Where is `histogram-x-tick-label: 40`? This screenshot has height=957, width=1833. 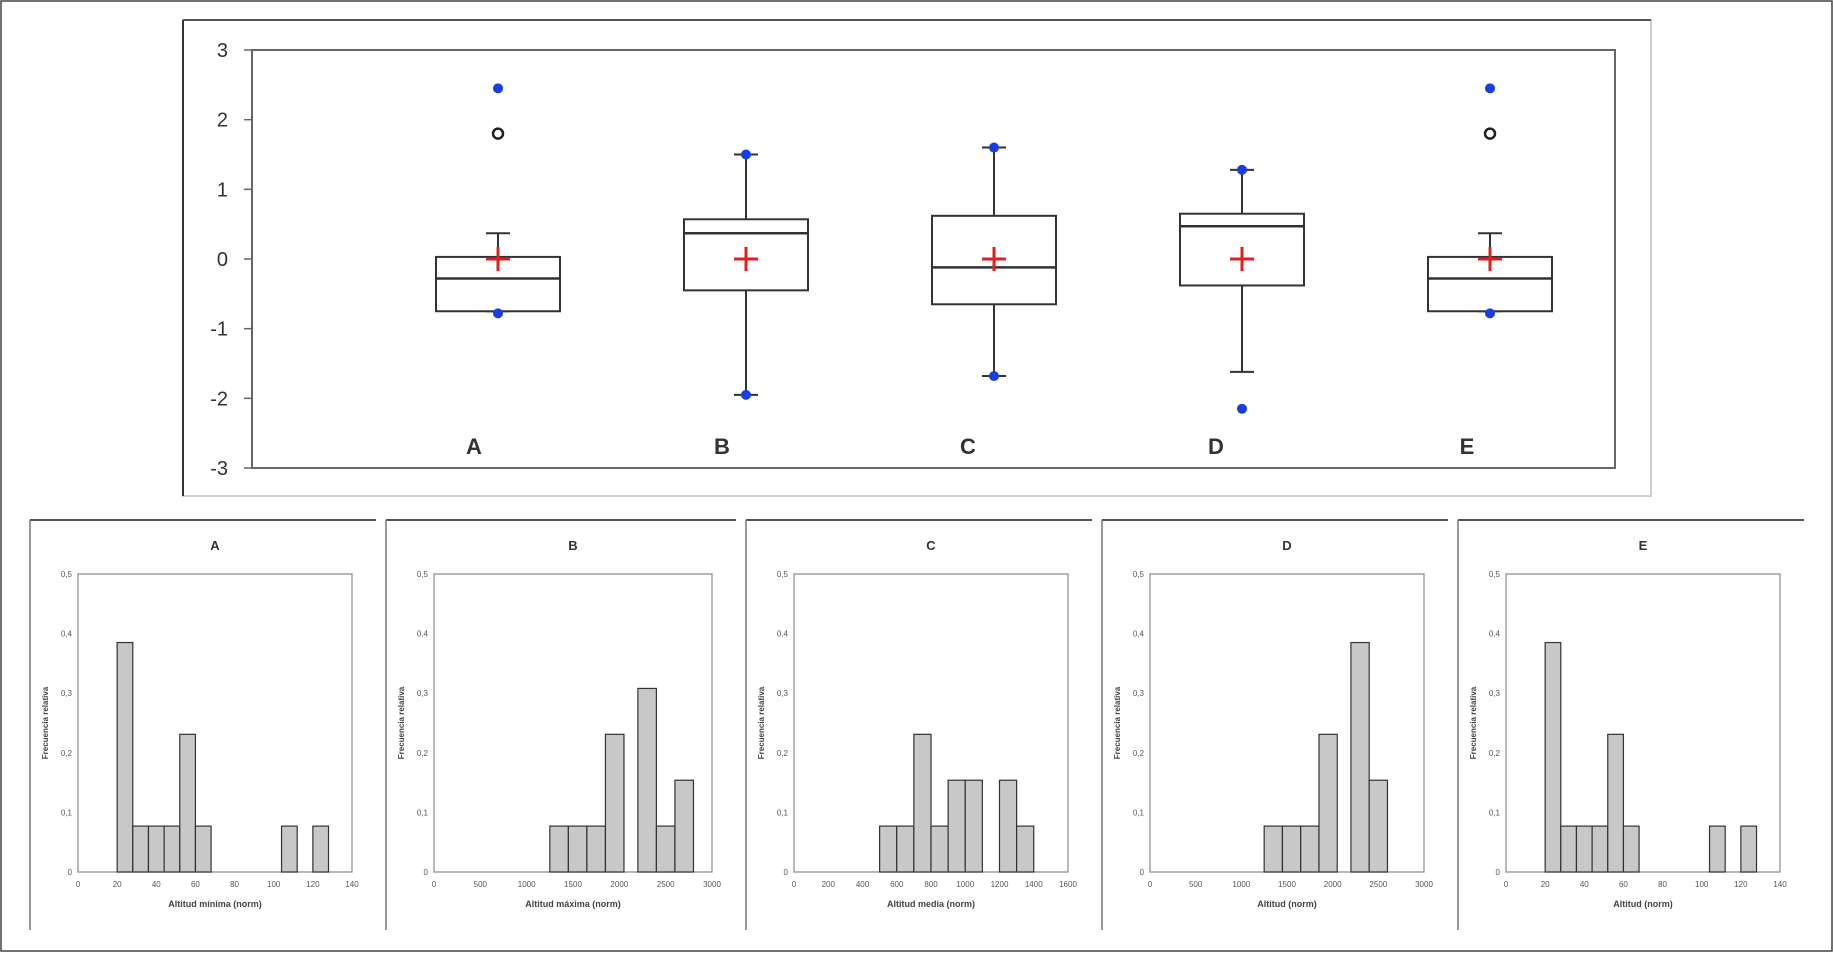 histogram-x-tick-label: 40 is located at coordinates (1584, 884).